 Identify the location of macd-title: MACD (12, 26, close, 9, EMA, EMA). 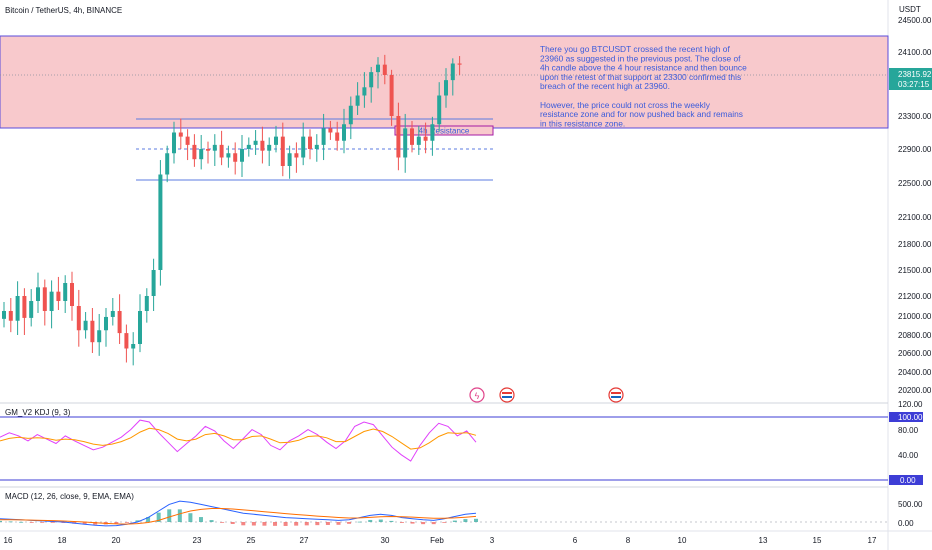
(69, 496).